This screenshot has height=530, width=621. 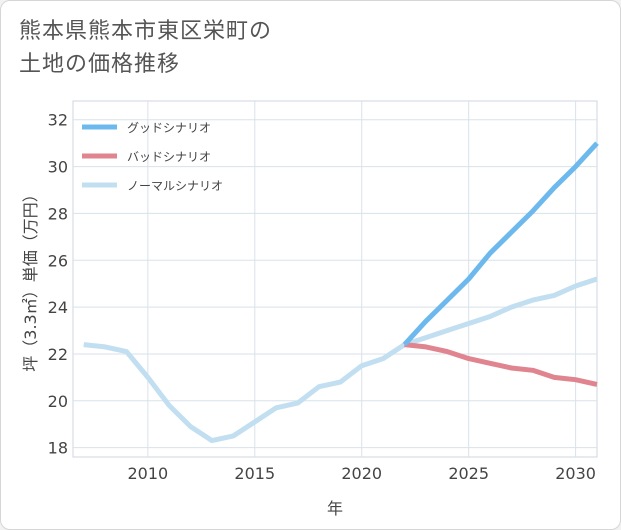 I want to click on y-tick-label: 28, so click(x=58, y=213).